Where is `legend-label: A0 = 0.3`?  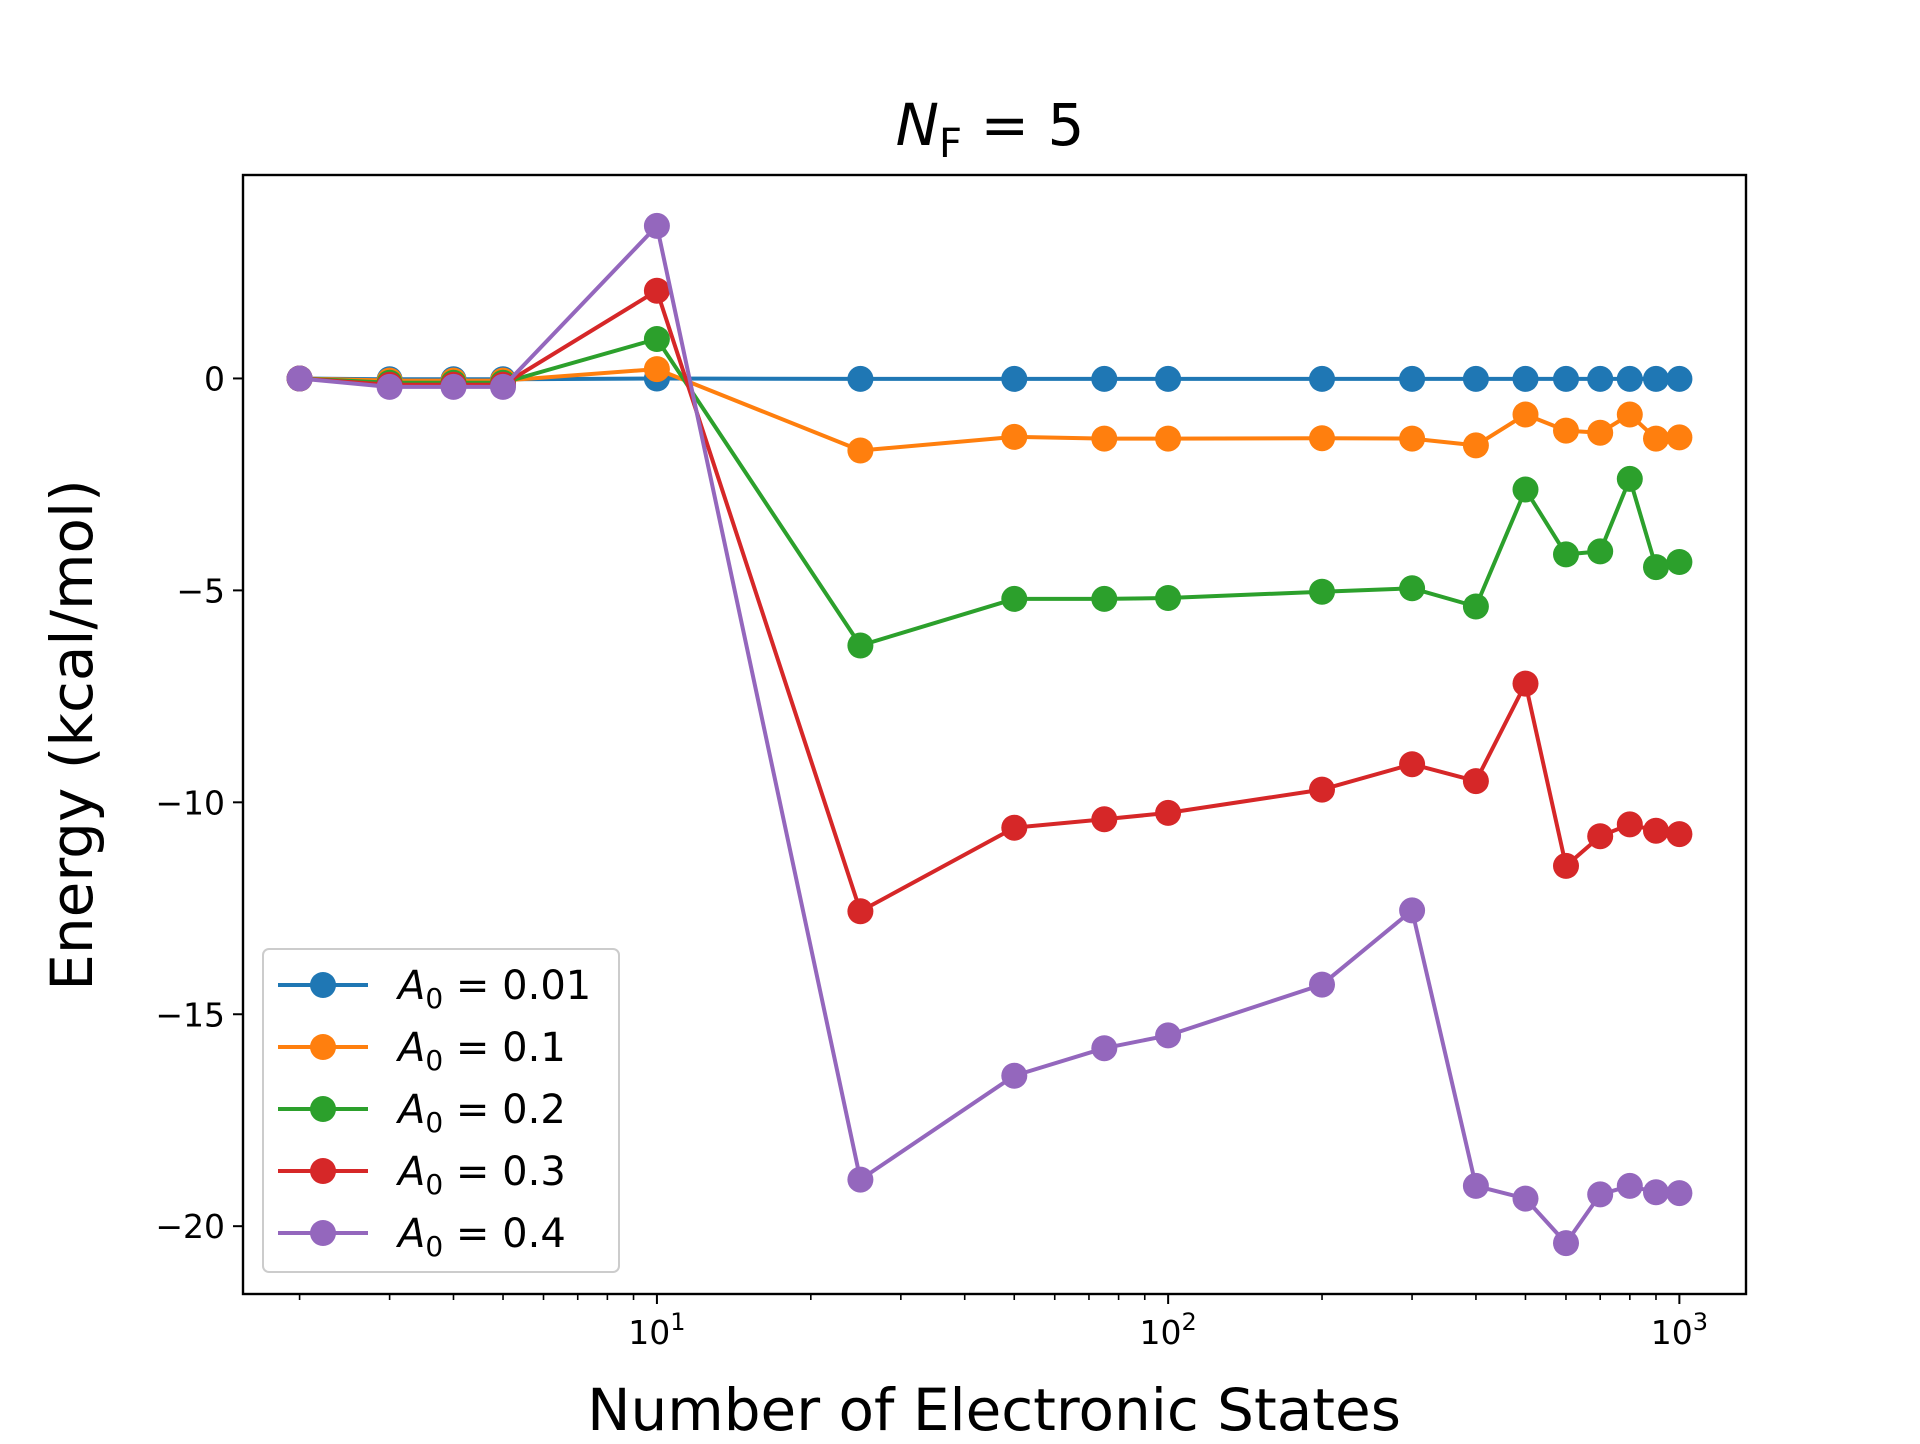 legend-label: A0 = 0.3 is located at coordinates (480, 1175).